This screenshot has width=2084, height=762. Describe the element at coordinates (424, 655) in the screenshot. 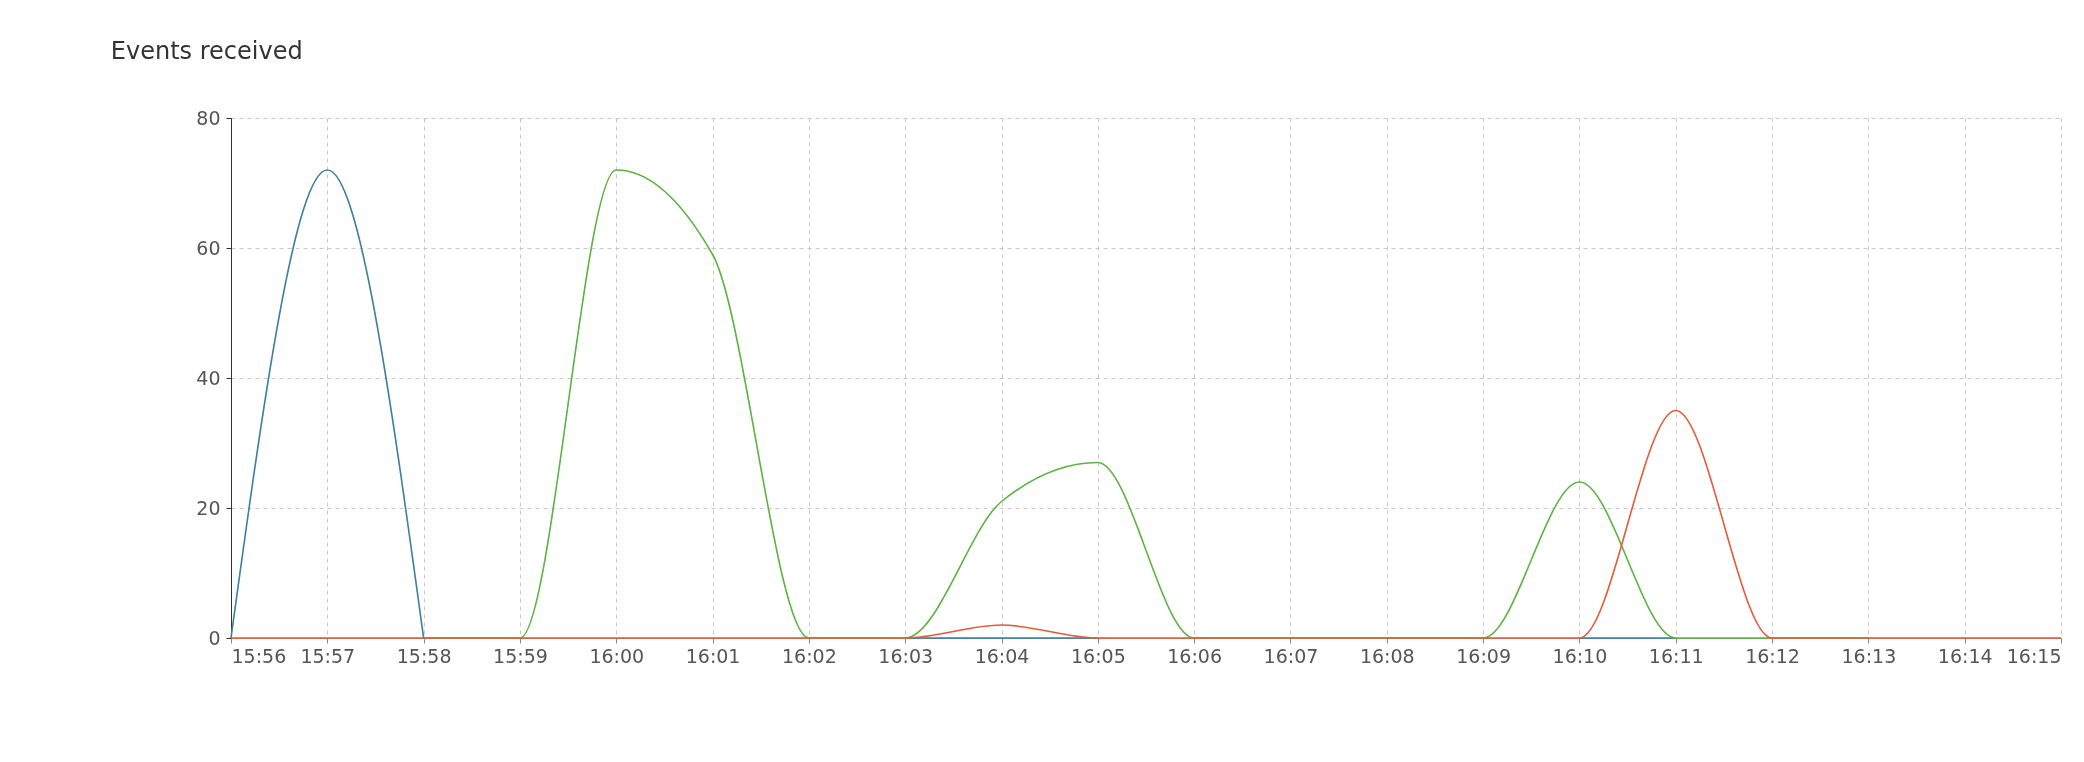

I see `x-tick-label: 15:58` at that location.